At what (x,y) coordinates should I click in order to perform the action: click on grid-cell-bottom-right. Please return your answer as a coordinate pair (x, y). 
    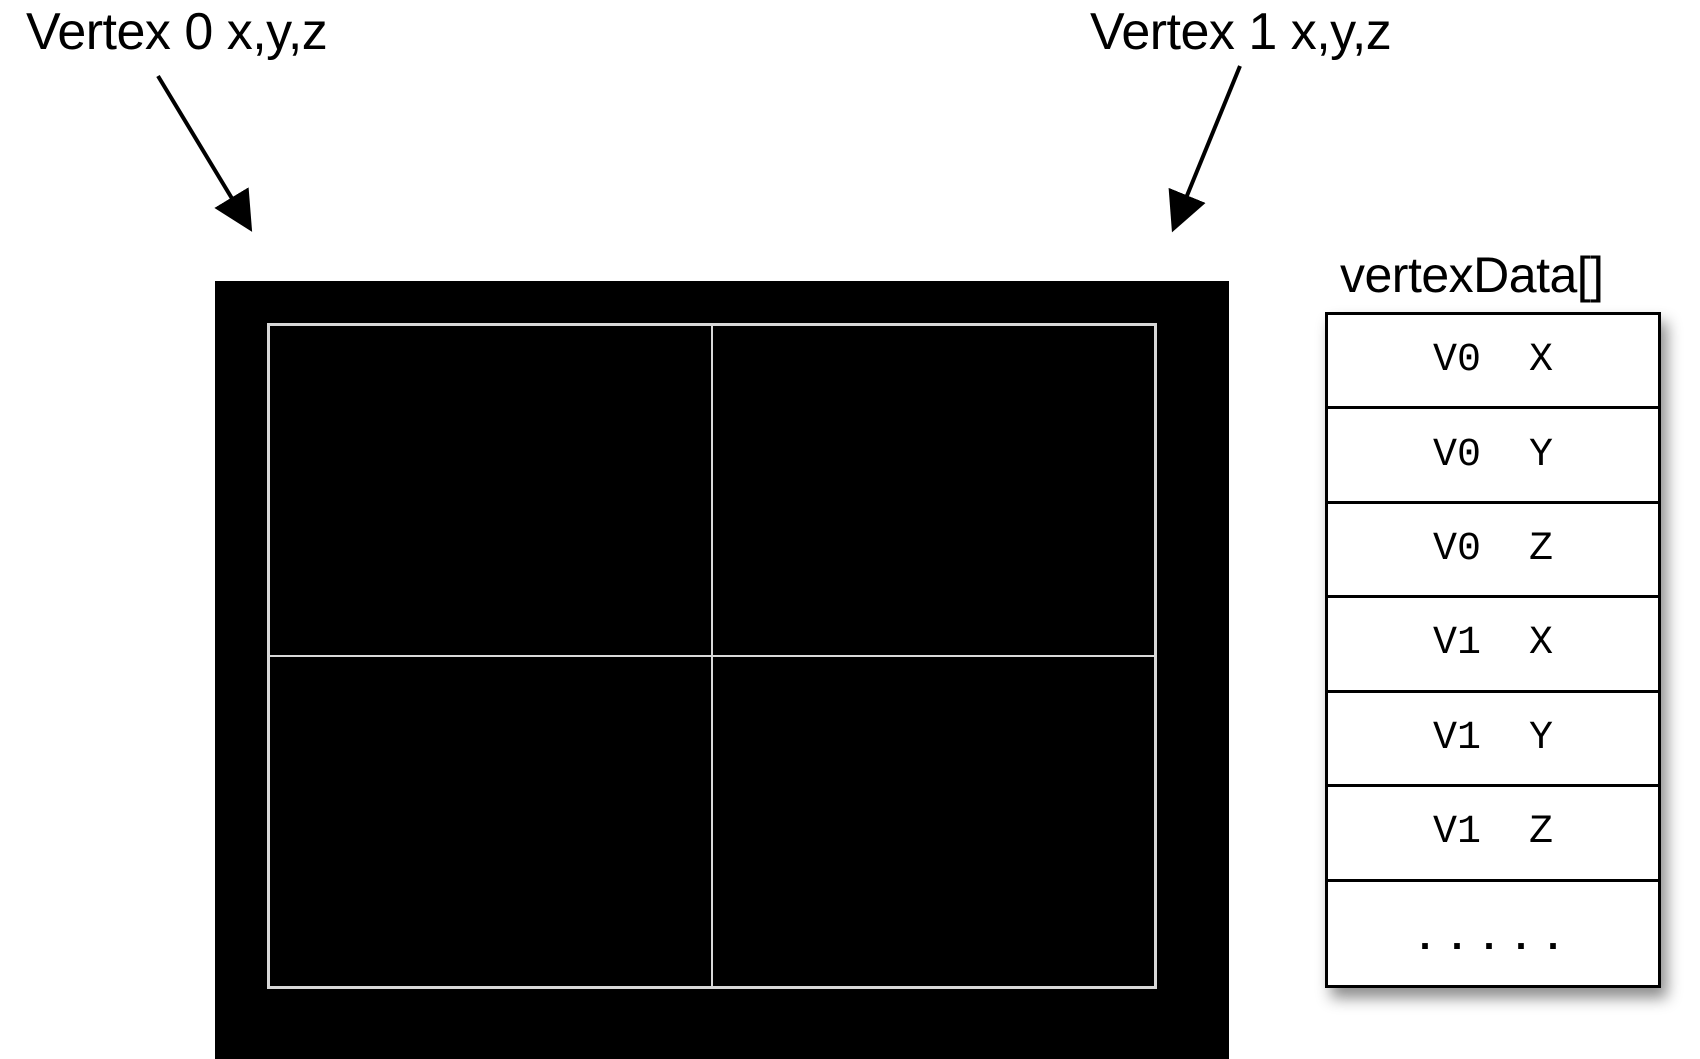
    Looking at the image, I should click on (933, 821).